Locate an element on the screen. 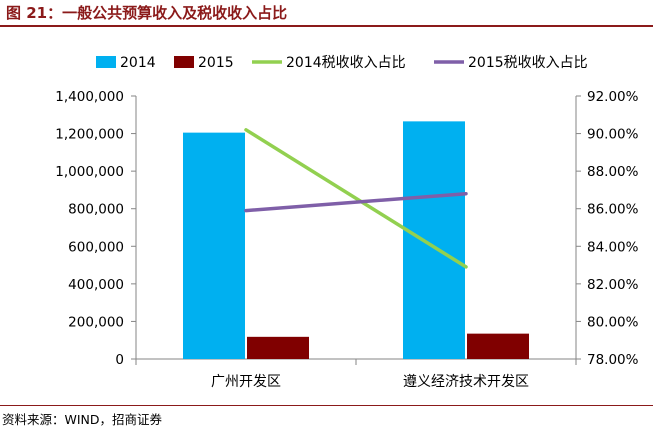  line-series-2015税收收入占比 is located at coordinates (356, 202).